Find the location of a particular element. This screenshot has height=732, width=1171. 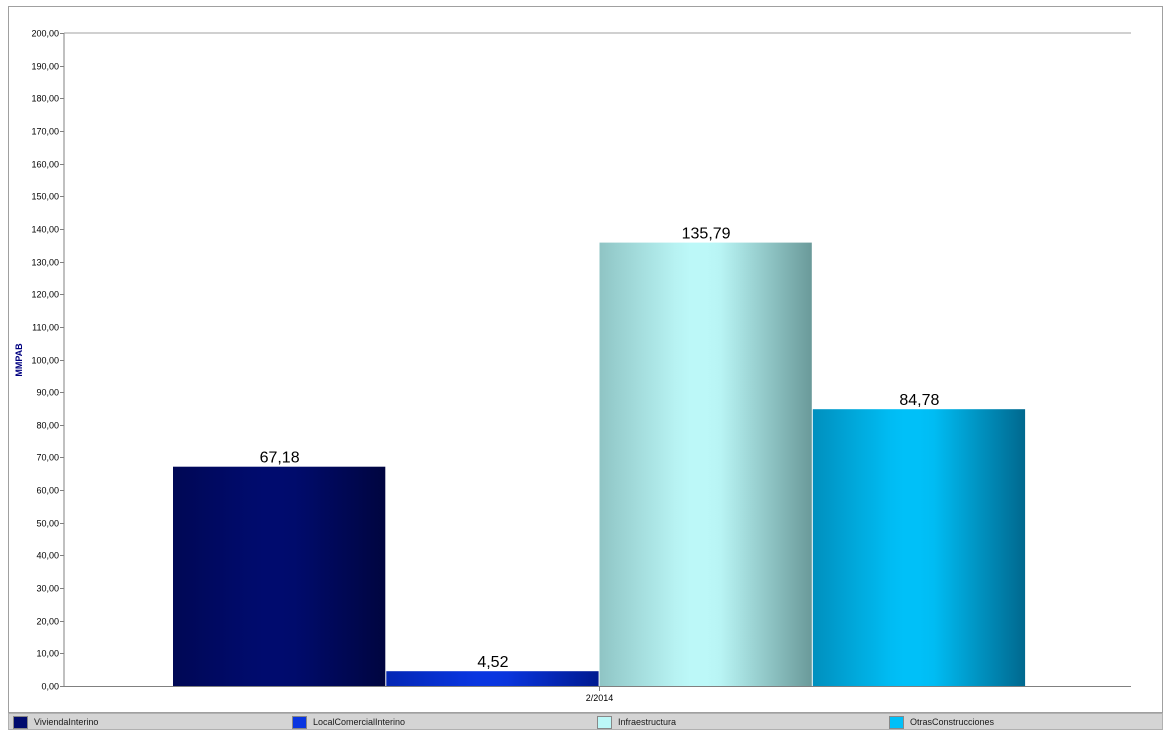

y-tick-label: 60,00 is located at coordinates (47, 491).